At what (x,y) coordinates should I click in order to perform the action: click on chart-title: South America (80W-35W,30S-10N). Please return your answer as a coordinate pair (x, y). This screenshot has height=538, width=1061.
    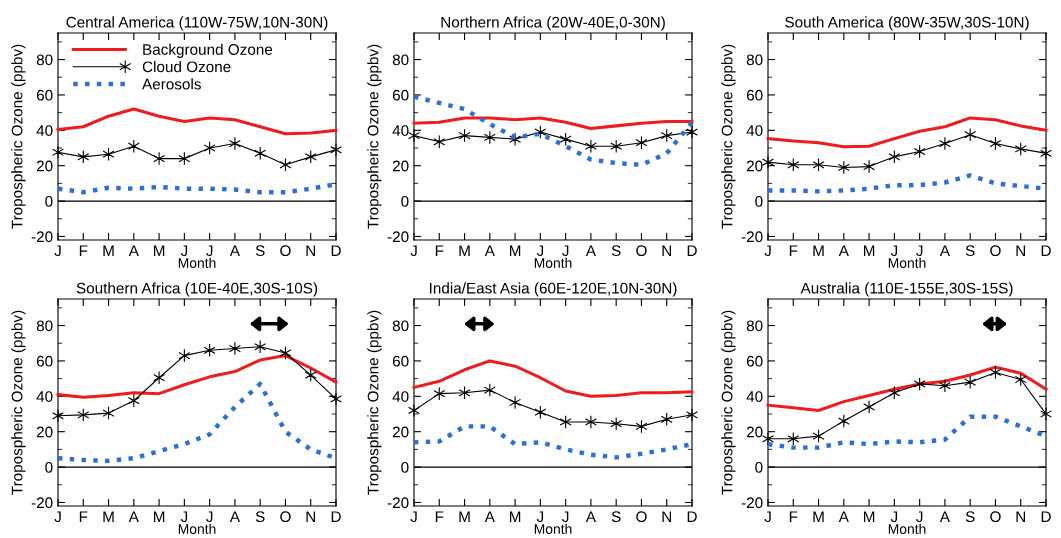
    Looking at the image, I should click on (907, 23).